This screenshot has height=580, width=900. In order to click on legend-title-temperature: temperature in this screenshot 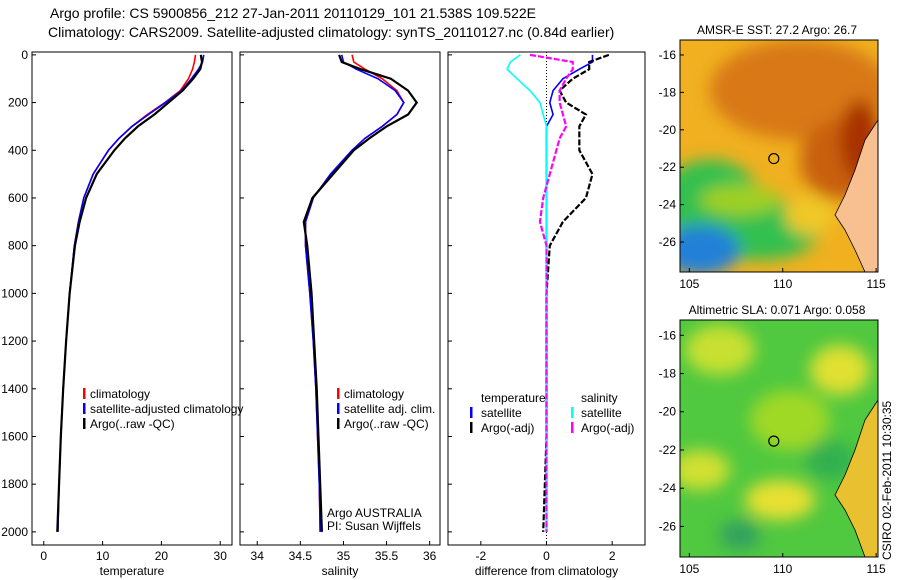, I will do `click(513, 398)`.